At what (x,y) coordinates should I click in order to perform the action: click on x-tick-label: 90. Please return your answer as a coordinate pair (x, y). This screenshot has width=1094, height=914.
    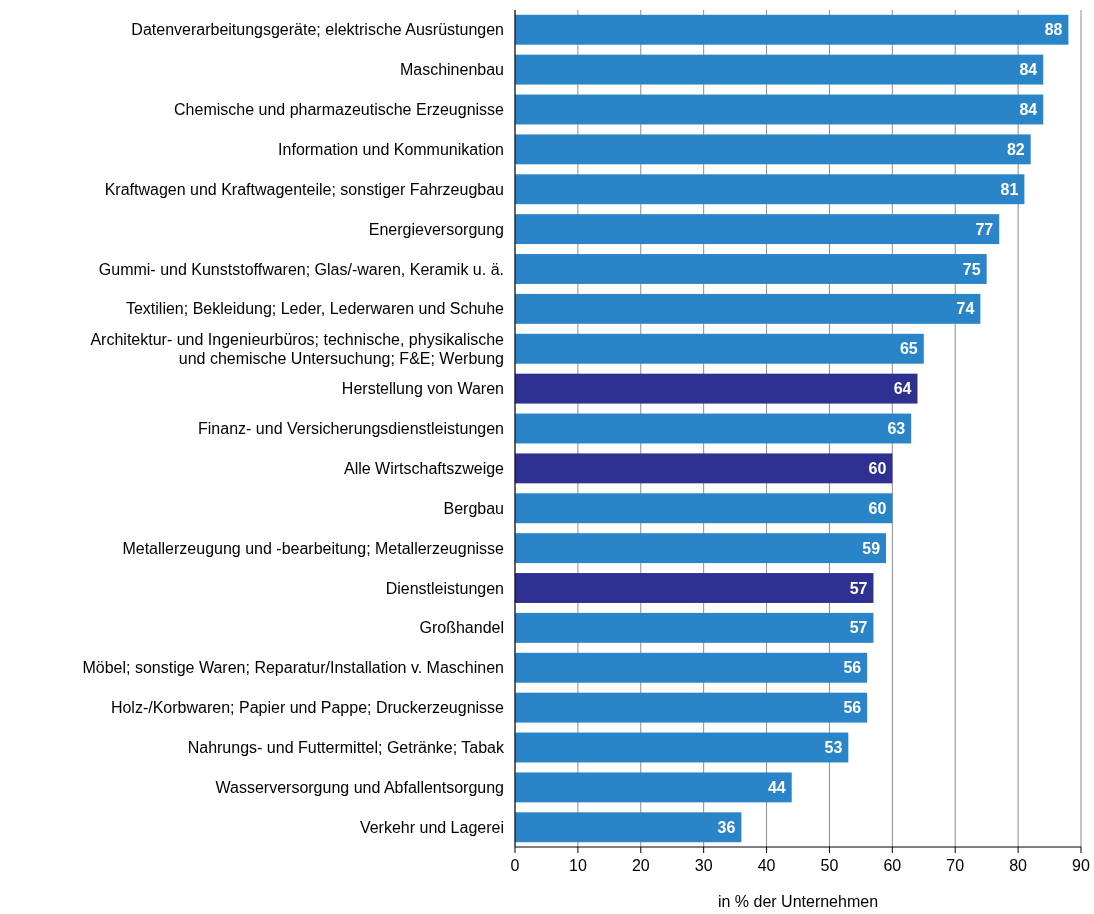
    Looking at the image, I should click on (1081, 865).